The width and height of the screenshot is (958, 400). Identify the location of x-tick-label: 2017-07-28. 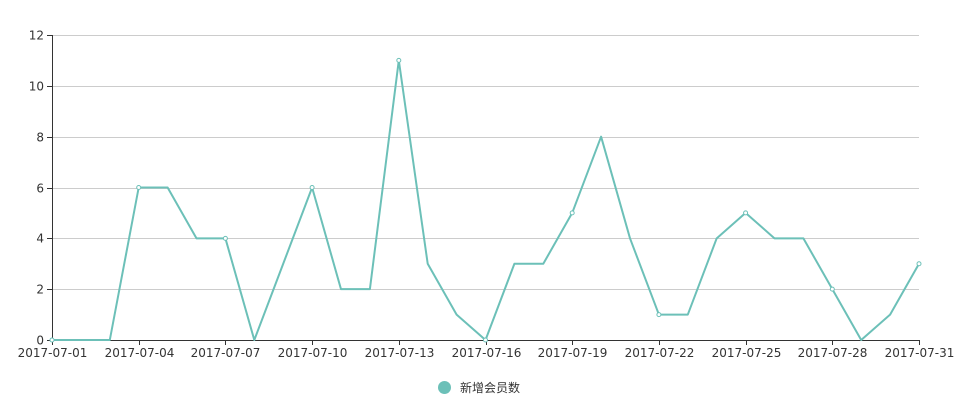
(833, 353).